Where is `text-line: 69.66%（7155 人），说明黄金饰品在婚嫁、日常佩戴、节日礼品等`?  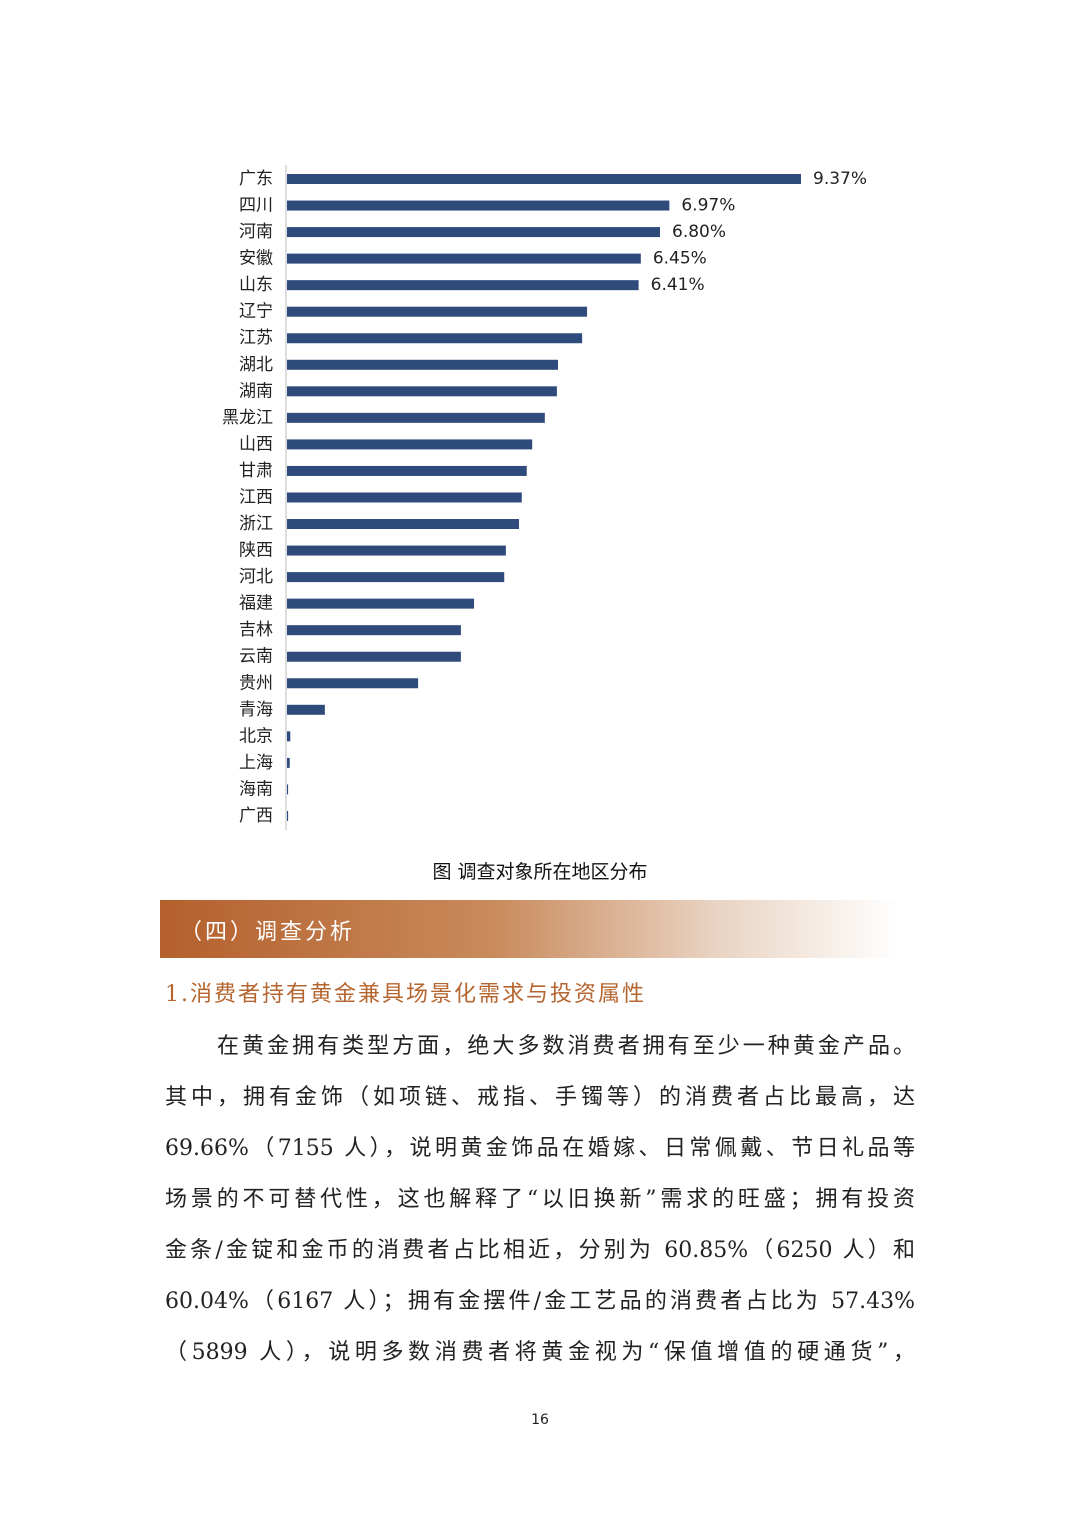 text-line: 69.66%（7155 人），说明黄金饰品在婚嫁、日常佩戴、节日礼品等 is located at coordinates (540, 1148).